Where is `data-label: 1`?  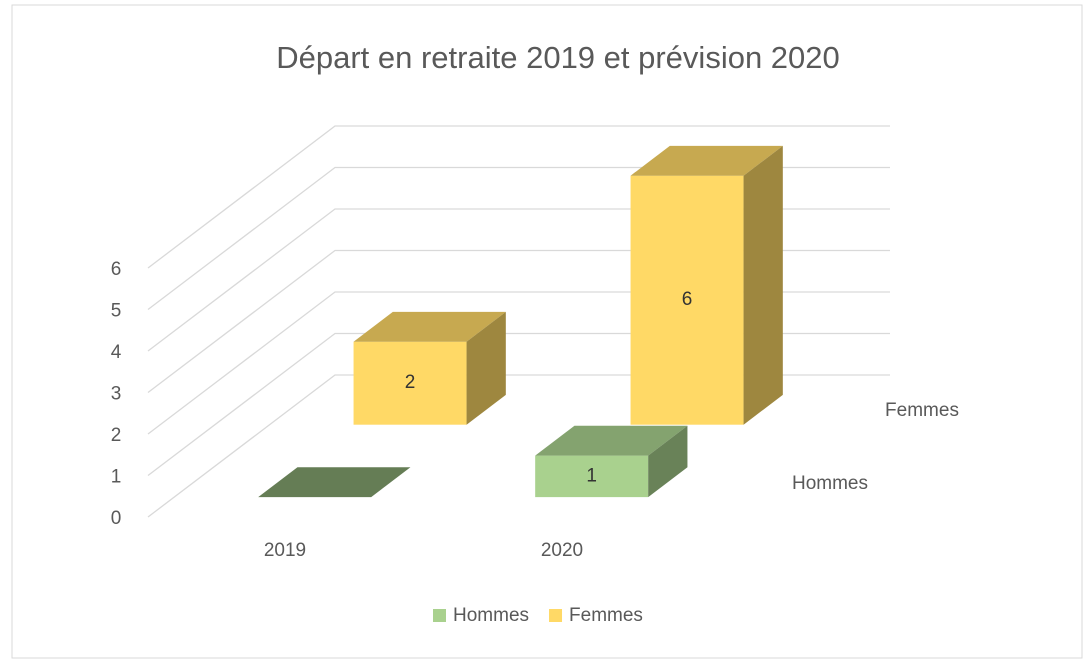 data-label: 1 is located at coordinates (591, 475).